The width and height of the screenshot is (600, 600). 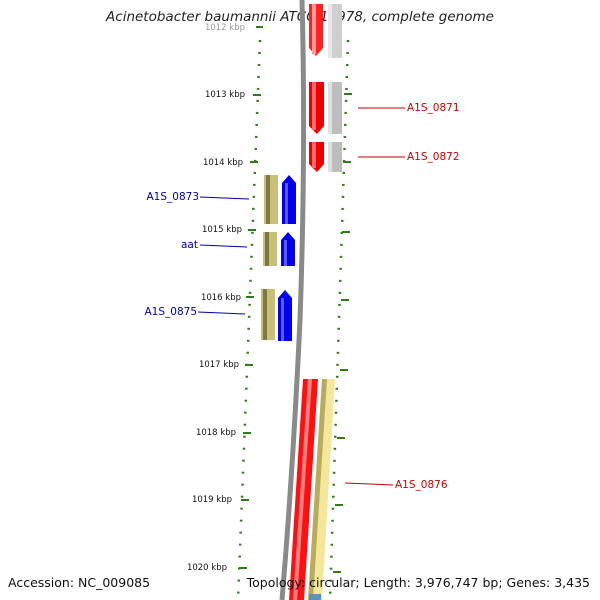 What do you see at coordinates (207, 568) in the screenshot?
I see `tick-label-1020: 1020 kbp` at bounding box center [207, 568].